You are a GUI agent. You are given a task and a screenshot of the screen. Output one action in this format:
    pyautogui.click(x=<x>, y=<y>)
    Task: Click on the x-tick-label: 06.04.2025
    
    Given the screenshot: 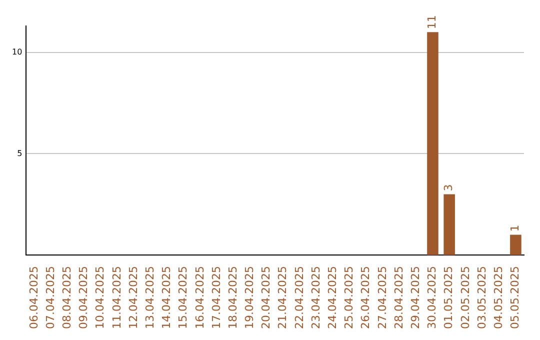 What is the action you would take?
    pyautogui.click(x=33, y=298)
    